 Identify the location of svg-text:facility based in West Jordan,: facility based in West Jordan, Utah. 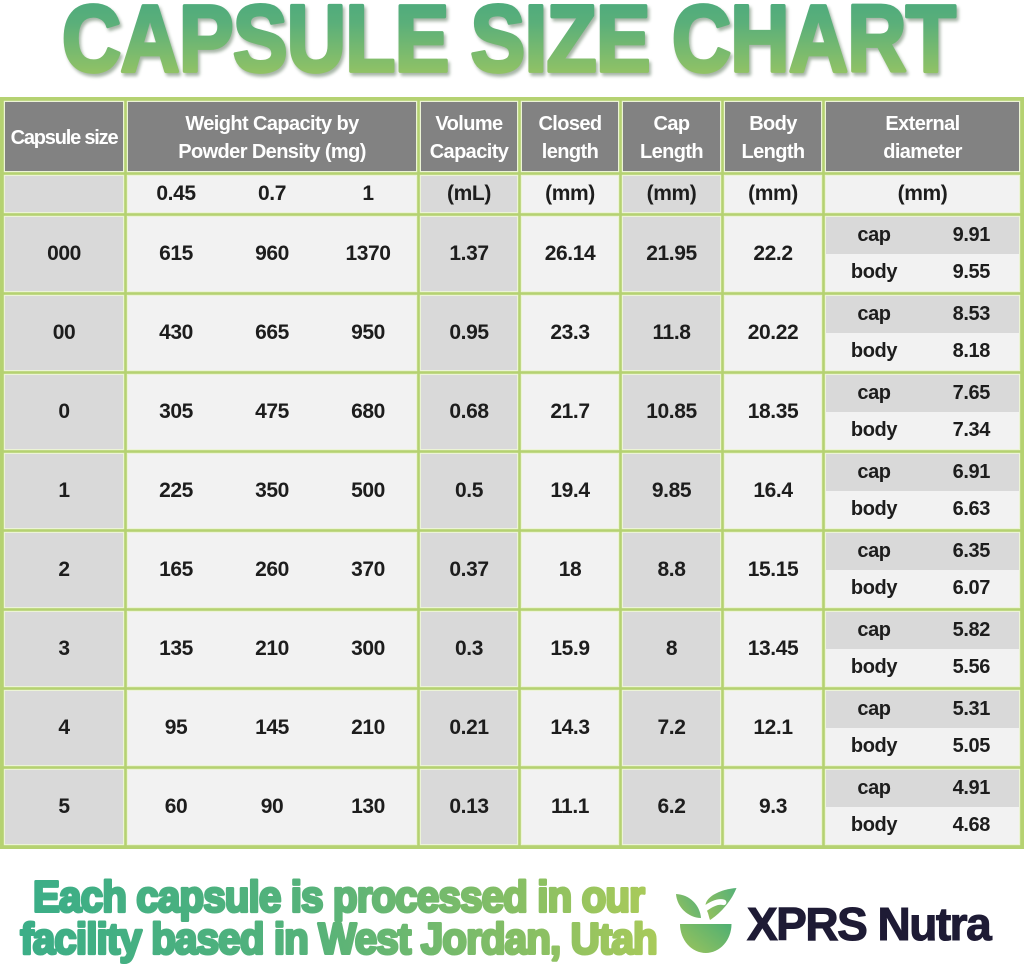
(338, 938).